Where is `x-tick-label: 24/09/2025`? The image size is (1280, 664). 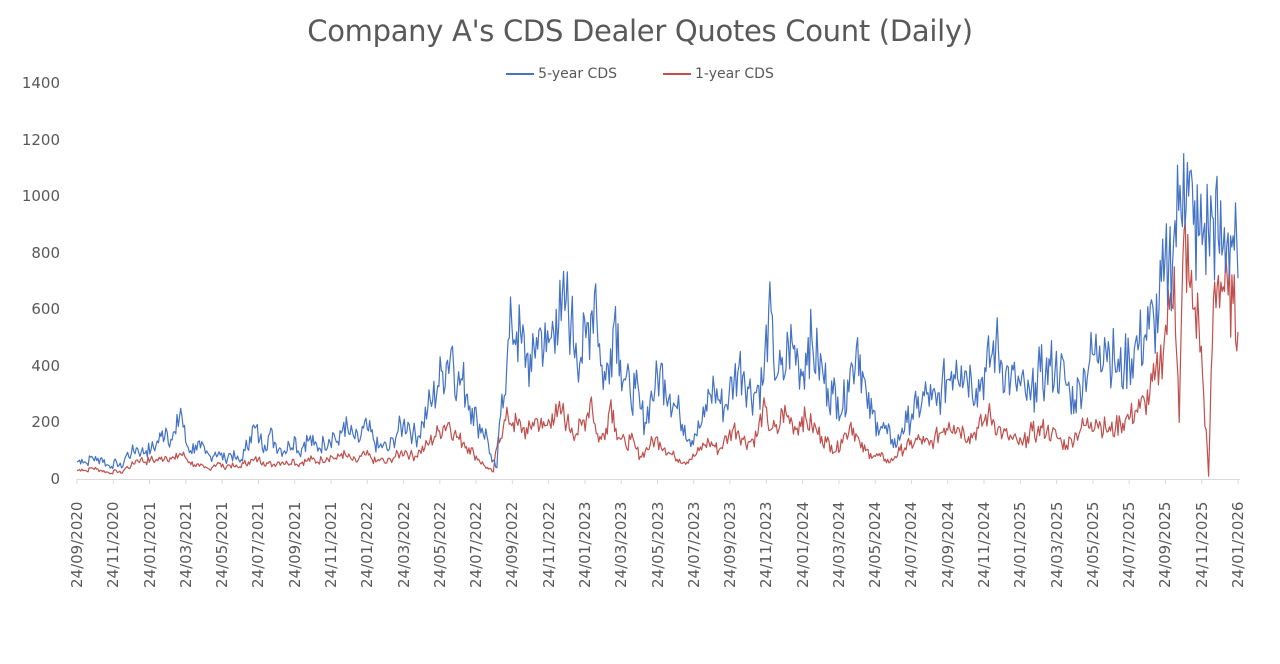 x-tick-label: 24/09/2025 is located at coordinates (1165, 544).